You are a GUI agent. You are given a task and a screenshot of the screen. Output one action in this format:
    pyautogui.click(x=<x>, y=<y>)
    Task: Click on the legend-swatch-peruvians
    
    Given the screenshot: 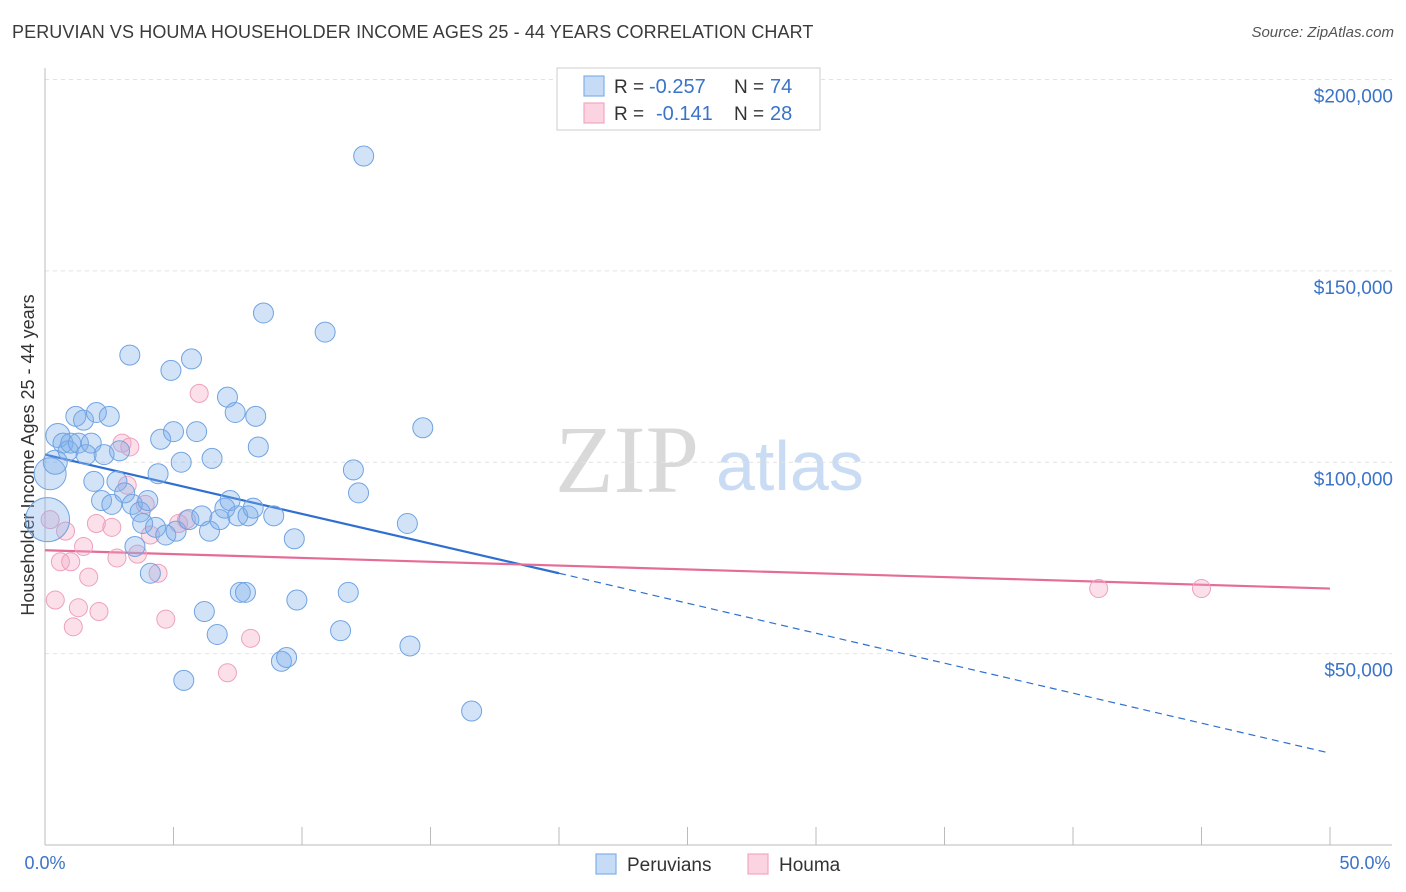 What is the action you would take?
    pyautogui.click(x=594, y=86)
    